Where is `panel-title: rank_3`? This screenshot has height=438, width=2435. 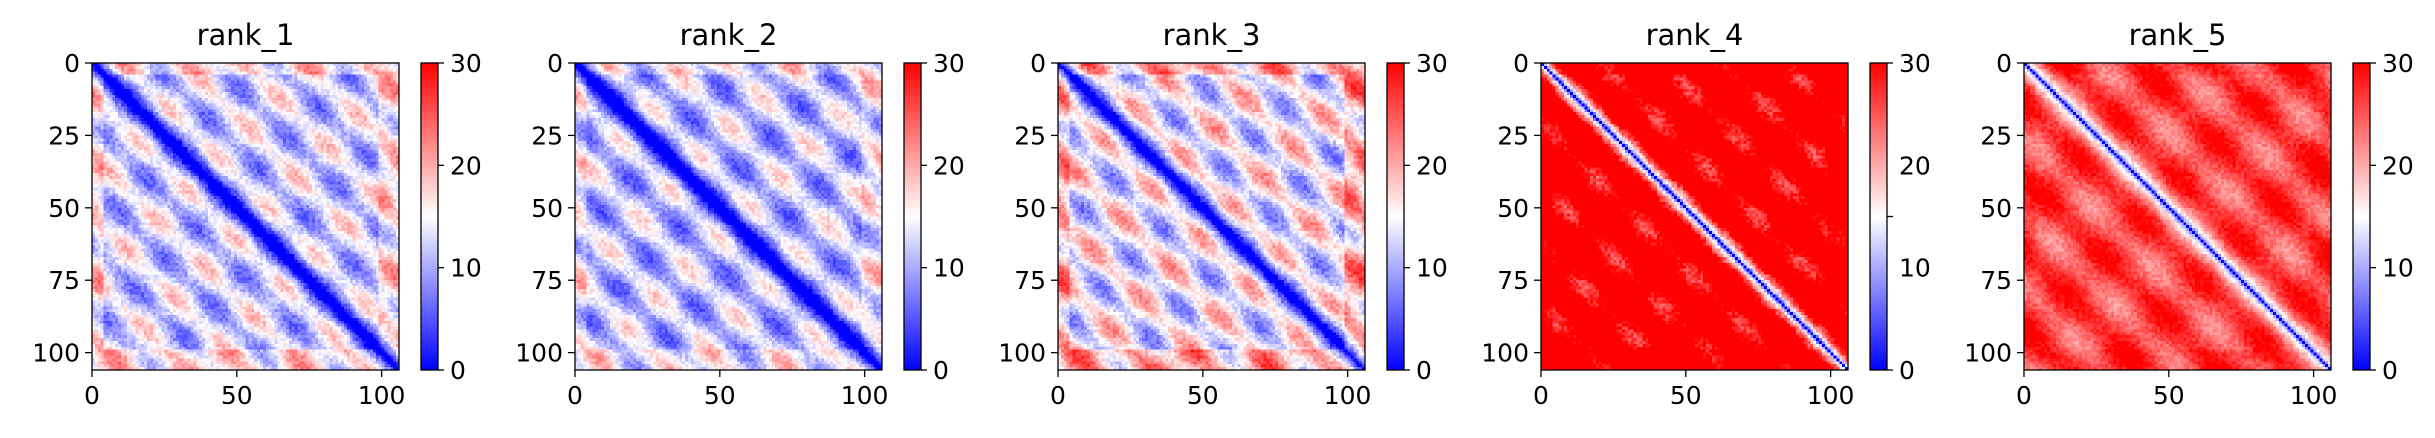 panel-title: rank_3 is located at coordinates (1212, 35).